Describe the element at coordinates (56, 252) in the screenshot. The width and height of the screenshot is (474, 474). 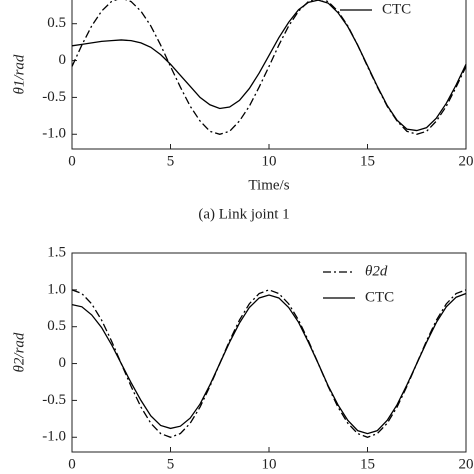
I see `y-tick-label: 1.5` at that location.